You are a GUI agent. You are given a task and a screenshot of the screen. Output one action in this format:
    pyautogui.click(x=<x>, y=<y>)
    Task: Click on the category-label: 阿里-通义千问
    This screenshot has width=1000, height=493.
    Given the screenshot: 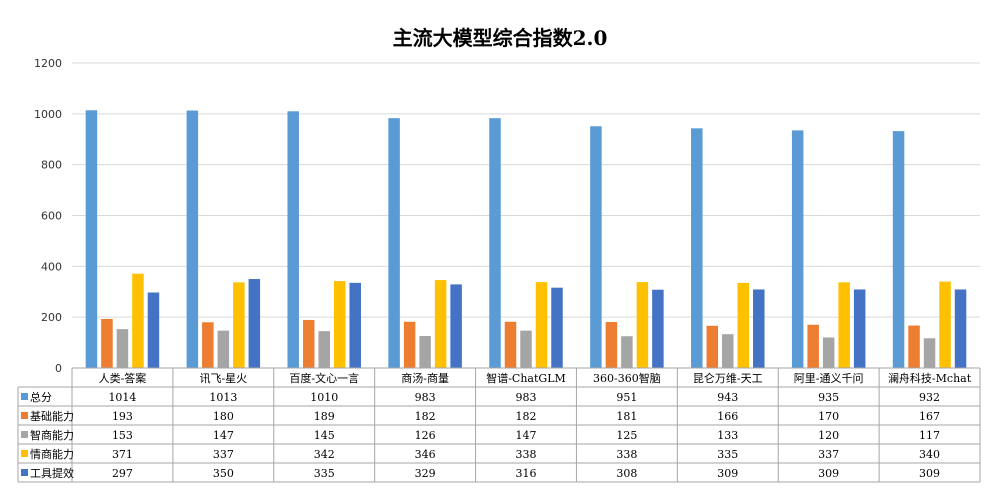 What is the action you would take?
    pyautogui.click(x=829, y=378)
    